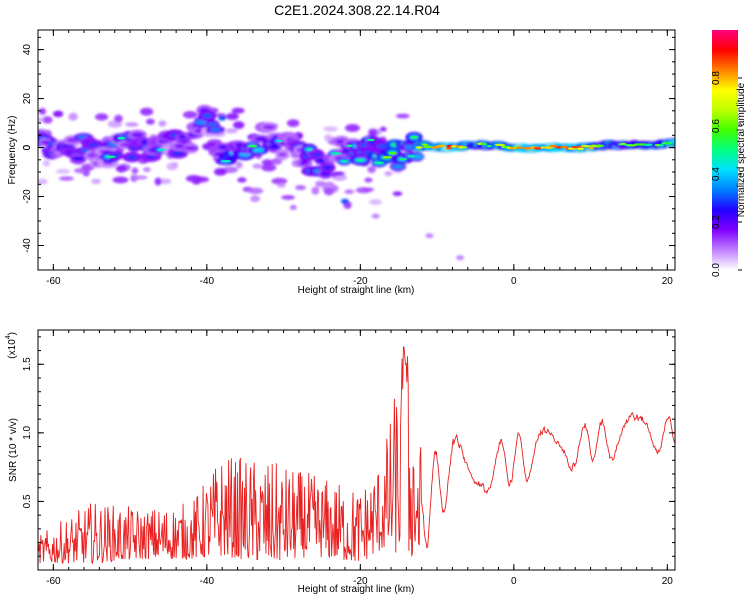  What do you see at coordinates (716, 222) in the screenshot?
I see `colorbar-tick-label: 0.2` at bounding box center [716, 222].